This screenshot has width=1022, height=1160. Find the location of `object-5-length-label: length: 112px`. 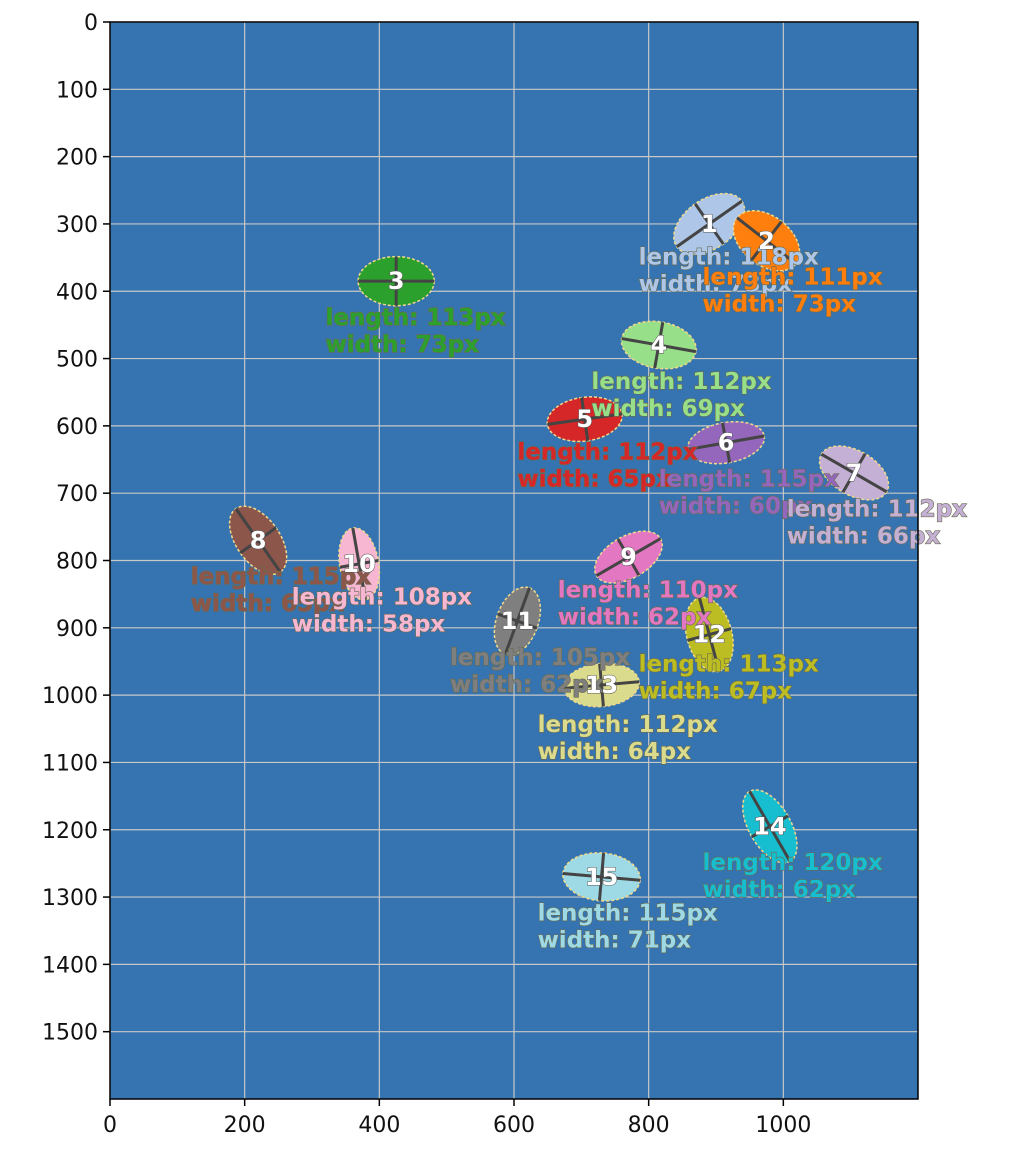

object-5-length-label: length: 112px is located at coordinates (607, 453).